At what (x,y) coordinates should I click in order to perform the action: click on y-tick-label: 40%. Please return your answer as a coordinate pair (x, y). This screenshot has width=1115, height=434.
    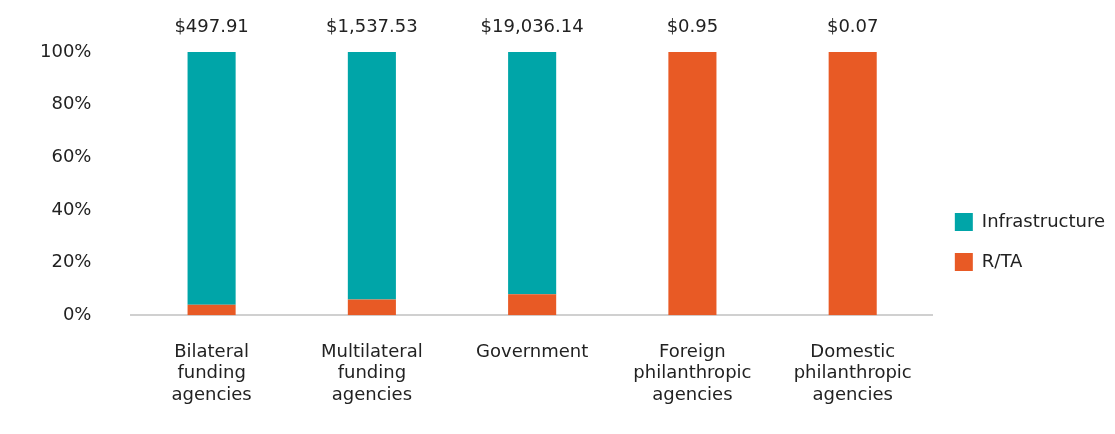
    Looking at the image, I should click on (71, 208).